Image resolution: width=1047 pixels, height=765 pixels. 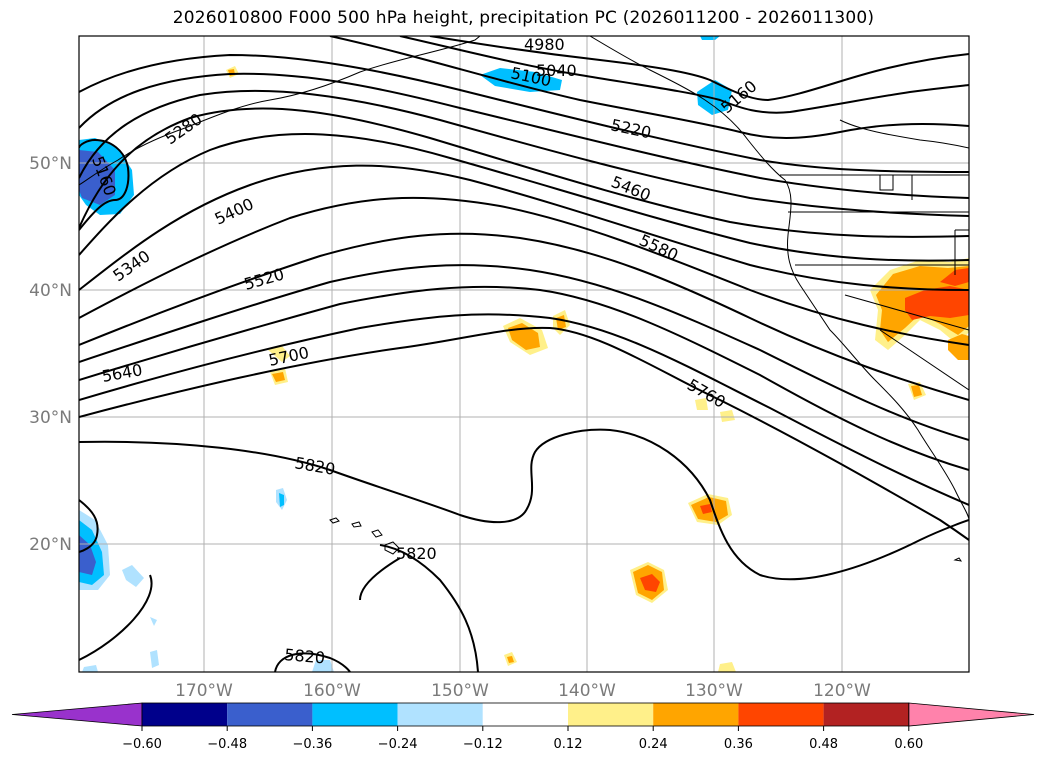 I want to click on lon-label: 140°W, so click(x=587, y=691).